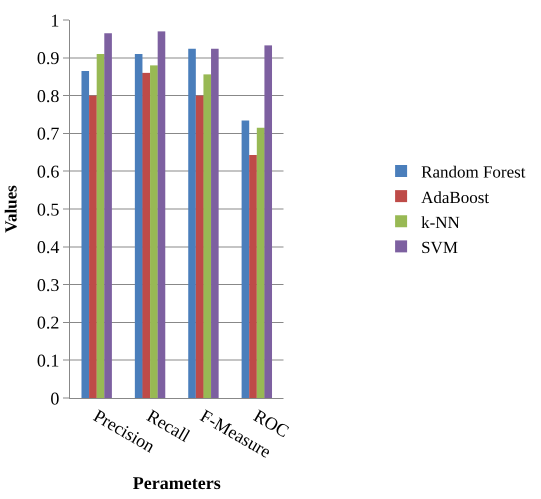 The width and height of the screenshot is (541, 499). I want to click on x-axis-title: Perameters, so click(176, 482).